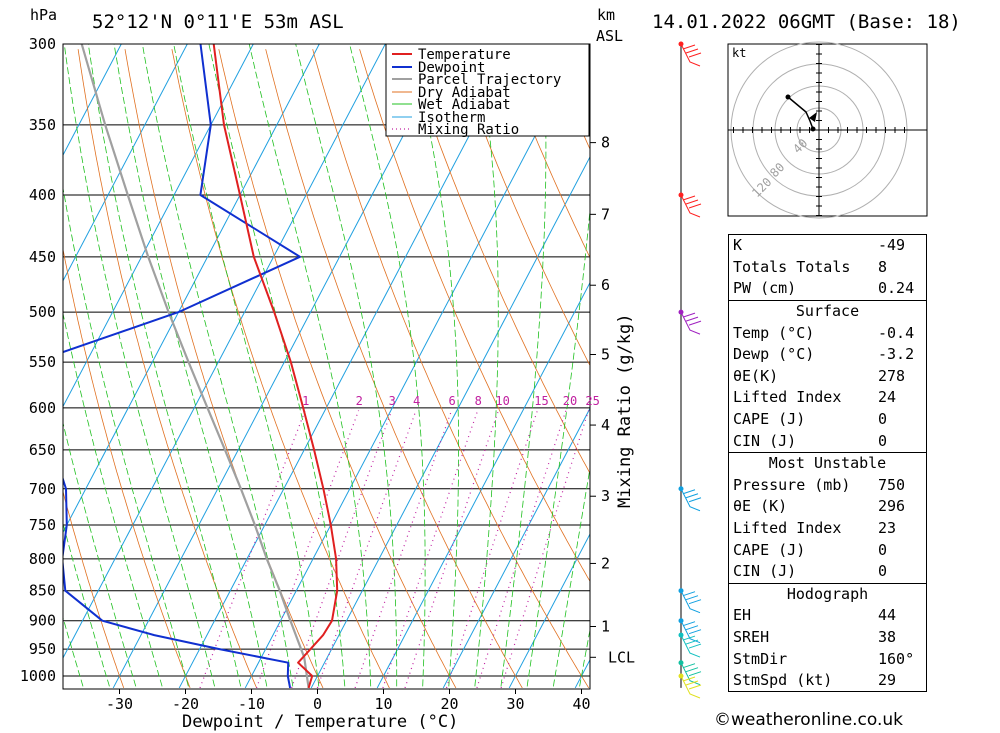 The image size is (1000, 733). What do you see at coordinates (892, 375) in the screenshot?
I see `theta-value: 278` at bounding box center [892, 375].